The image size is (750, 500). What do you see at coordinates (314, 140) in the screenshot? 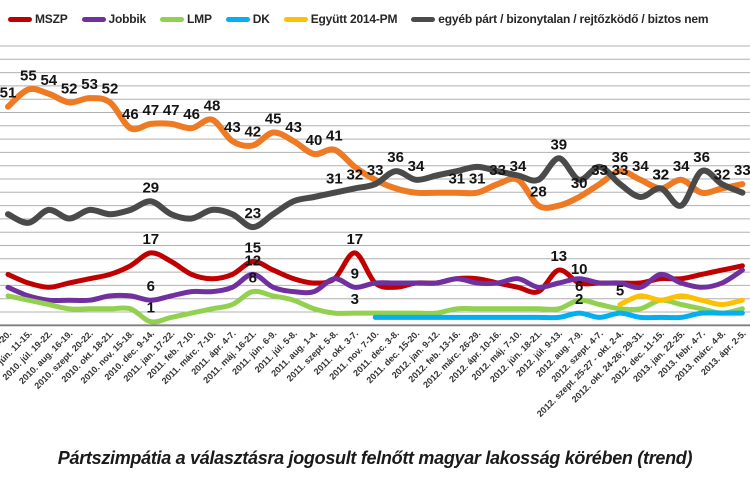
I see `data-label-orange-unlabeled-party: 40` at bounding box center [314, 140].